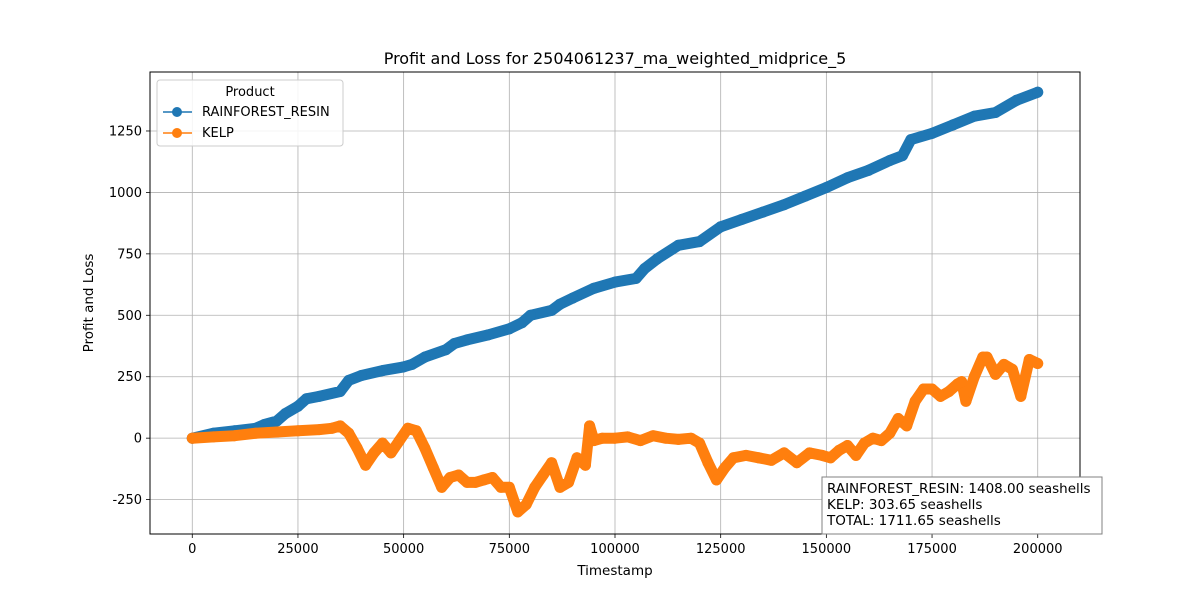  What do you see at coordinates (615, 549) in the screenshot?
I see `x-tick-label: 100000` at bounding box center [615, 549].